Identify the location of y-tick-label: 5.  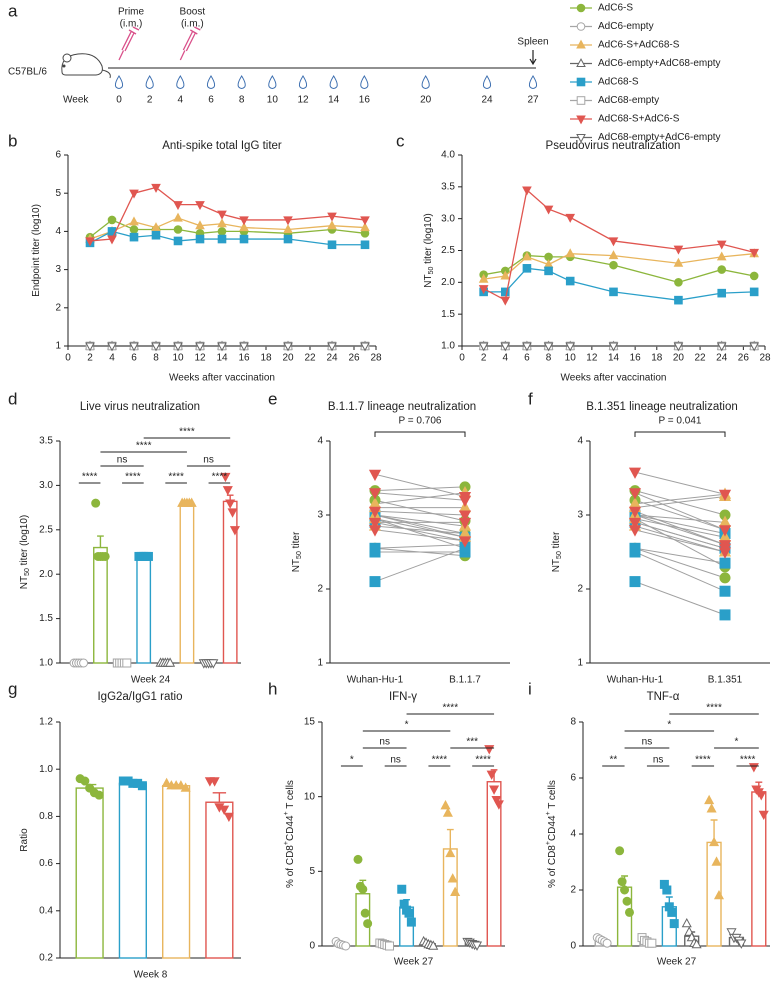
(312, 871).